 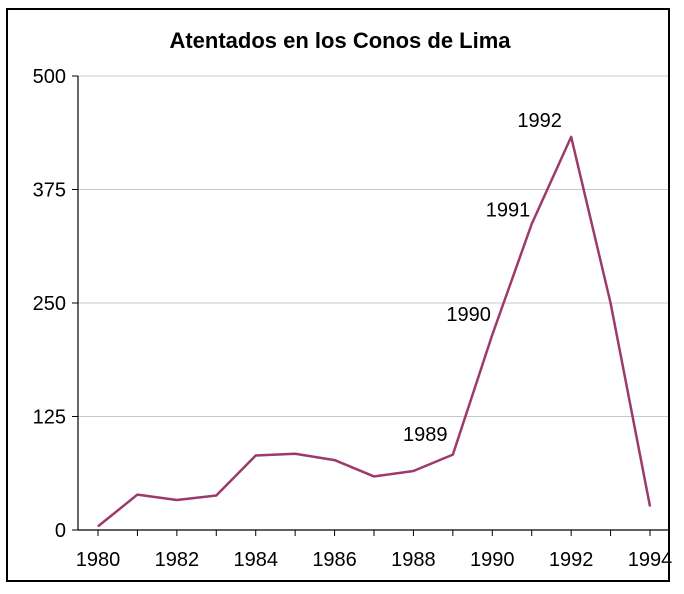 I want to click on x-tick-label: 1984, so click(x=255, y=560).